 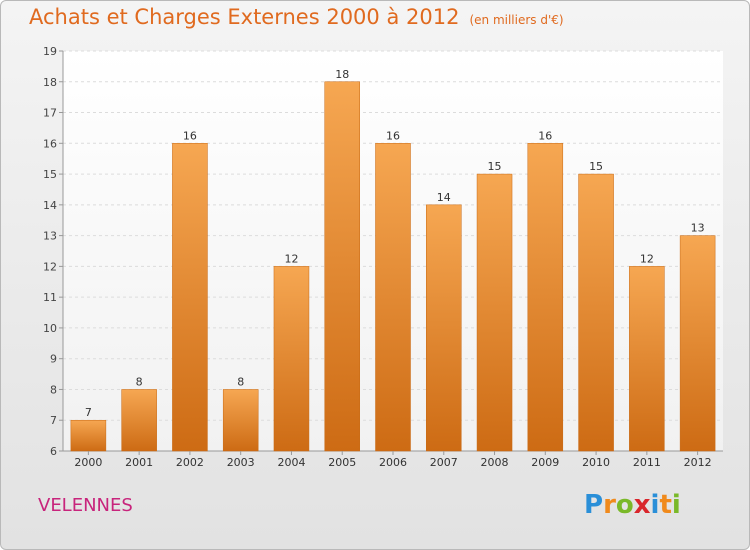 What do you see at coordinates (495, 462) in the screenshot?
I see `x-tick-label: 2008` at bounding box center [495, 462].